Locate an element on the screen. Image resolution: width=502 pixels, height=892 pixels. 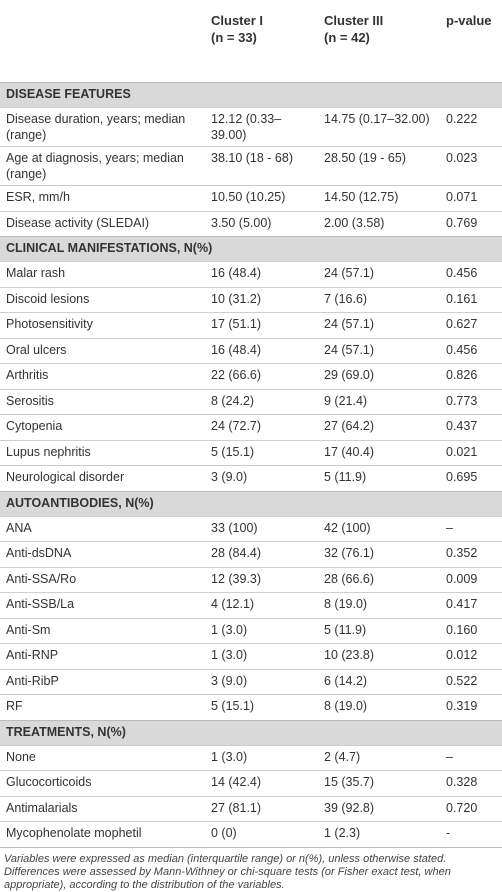
cell: 0.009 is located at coordinates (471, 579).